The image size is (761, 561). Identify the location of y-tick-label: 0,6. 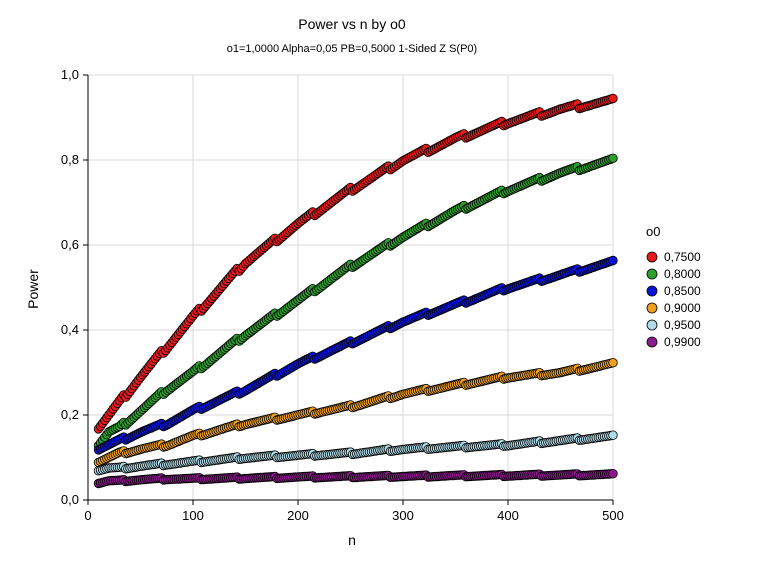
(70, 244).